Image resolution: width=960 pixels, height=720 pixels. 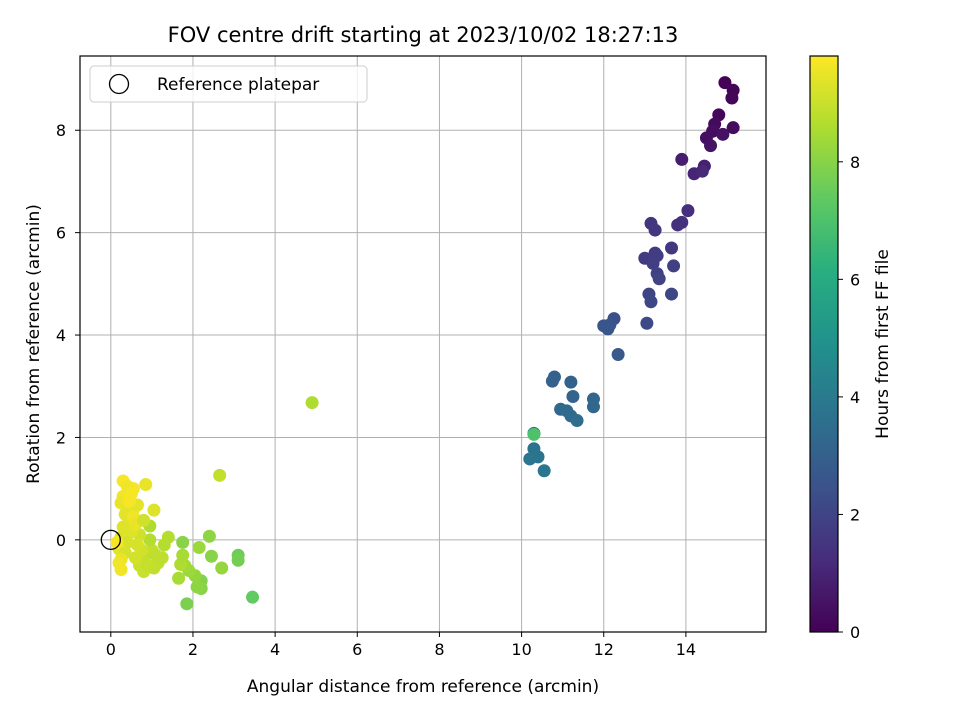 I want to click on colorbar-tick-label: 0, so click(x=855, y=632).